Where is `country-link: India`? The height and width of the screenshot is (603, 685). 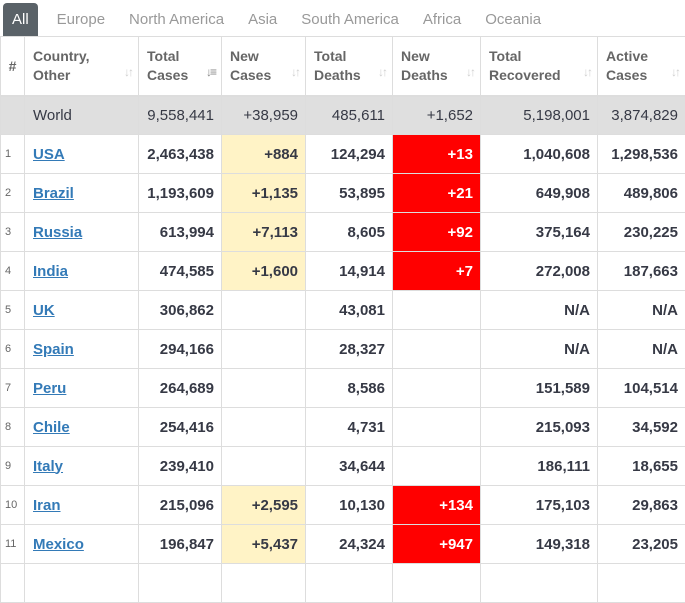
country-link: India is located at coordinates (50, 271).